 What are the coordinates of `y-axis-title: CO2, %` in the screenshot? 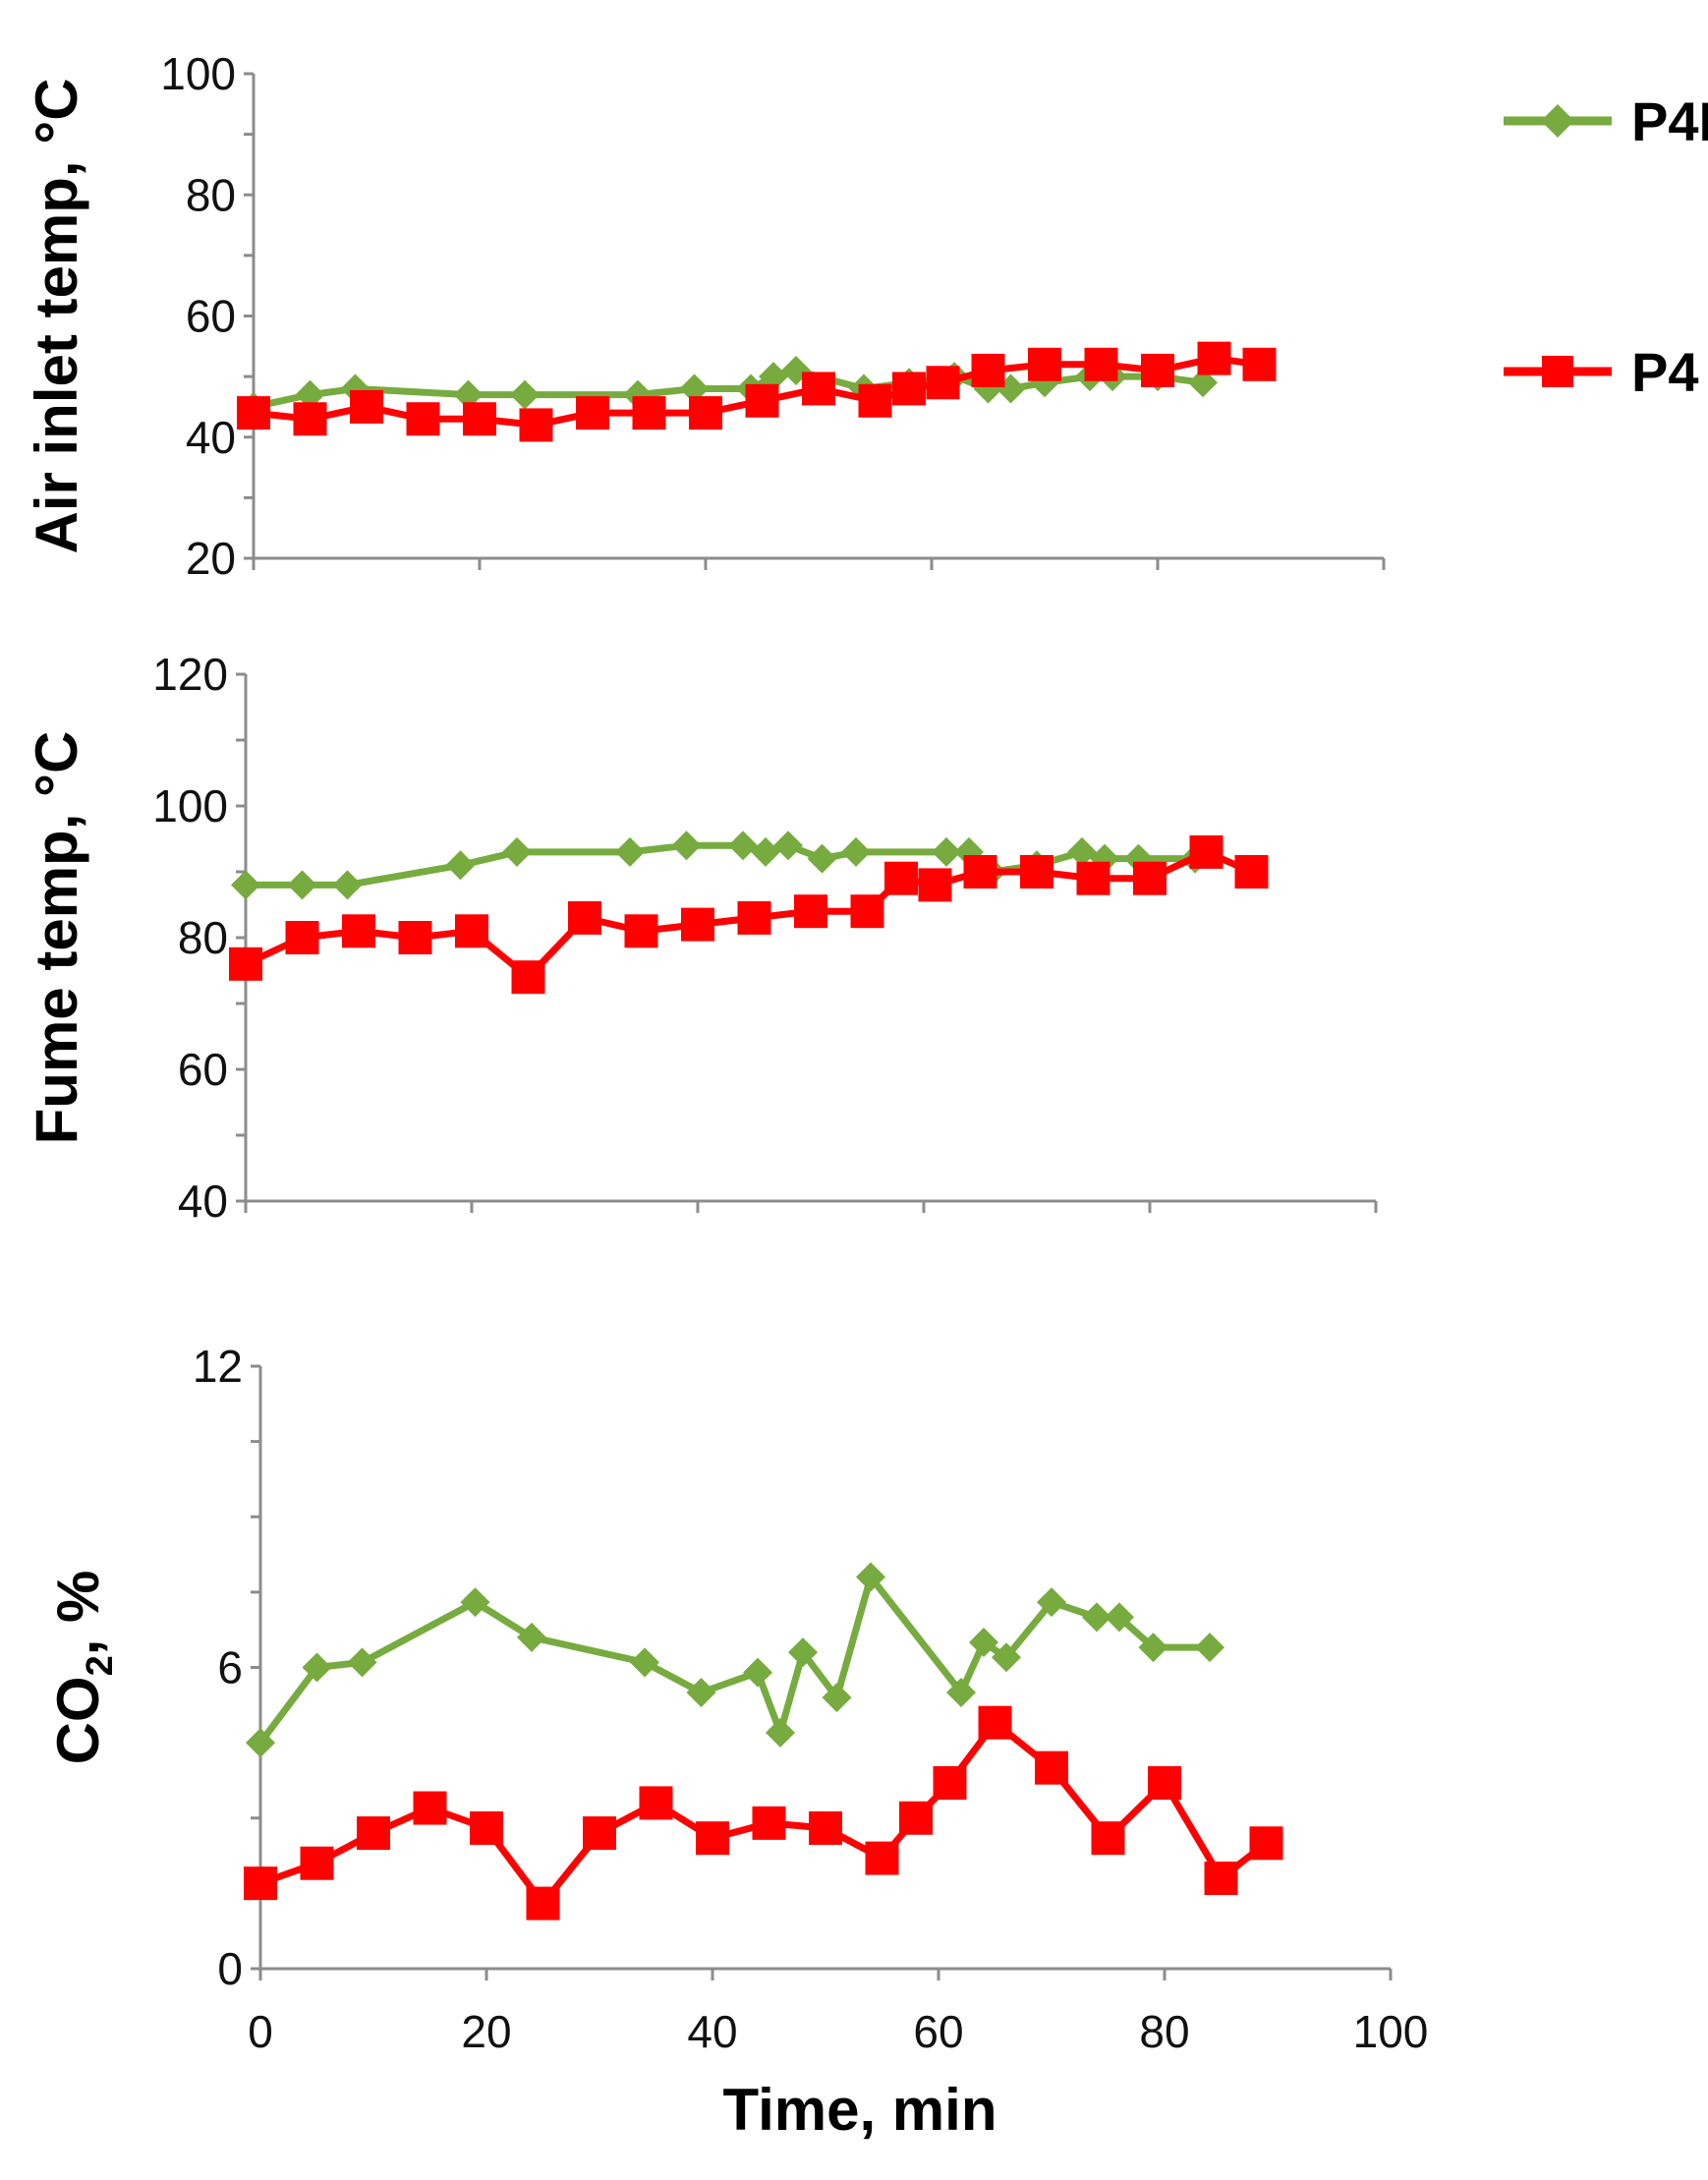 It's located at (83, 1668).